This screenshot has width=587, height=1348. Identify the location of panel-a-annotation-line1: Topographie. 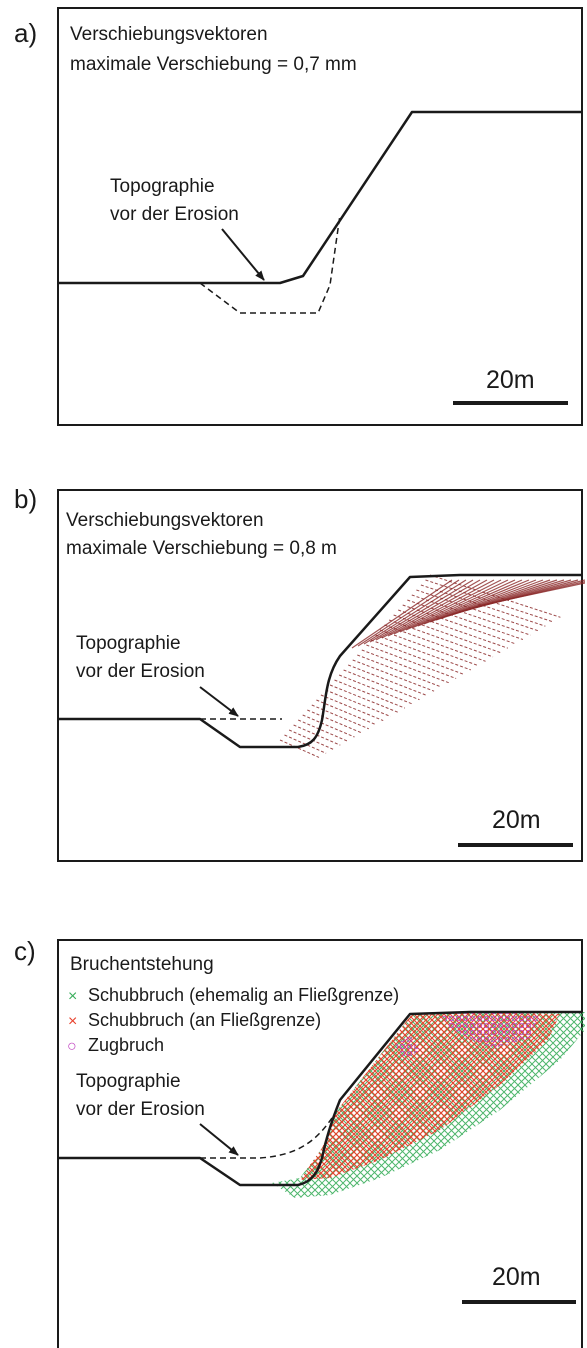
(162, 186).